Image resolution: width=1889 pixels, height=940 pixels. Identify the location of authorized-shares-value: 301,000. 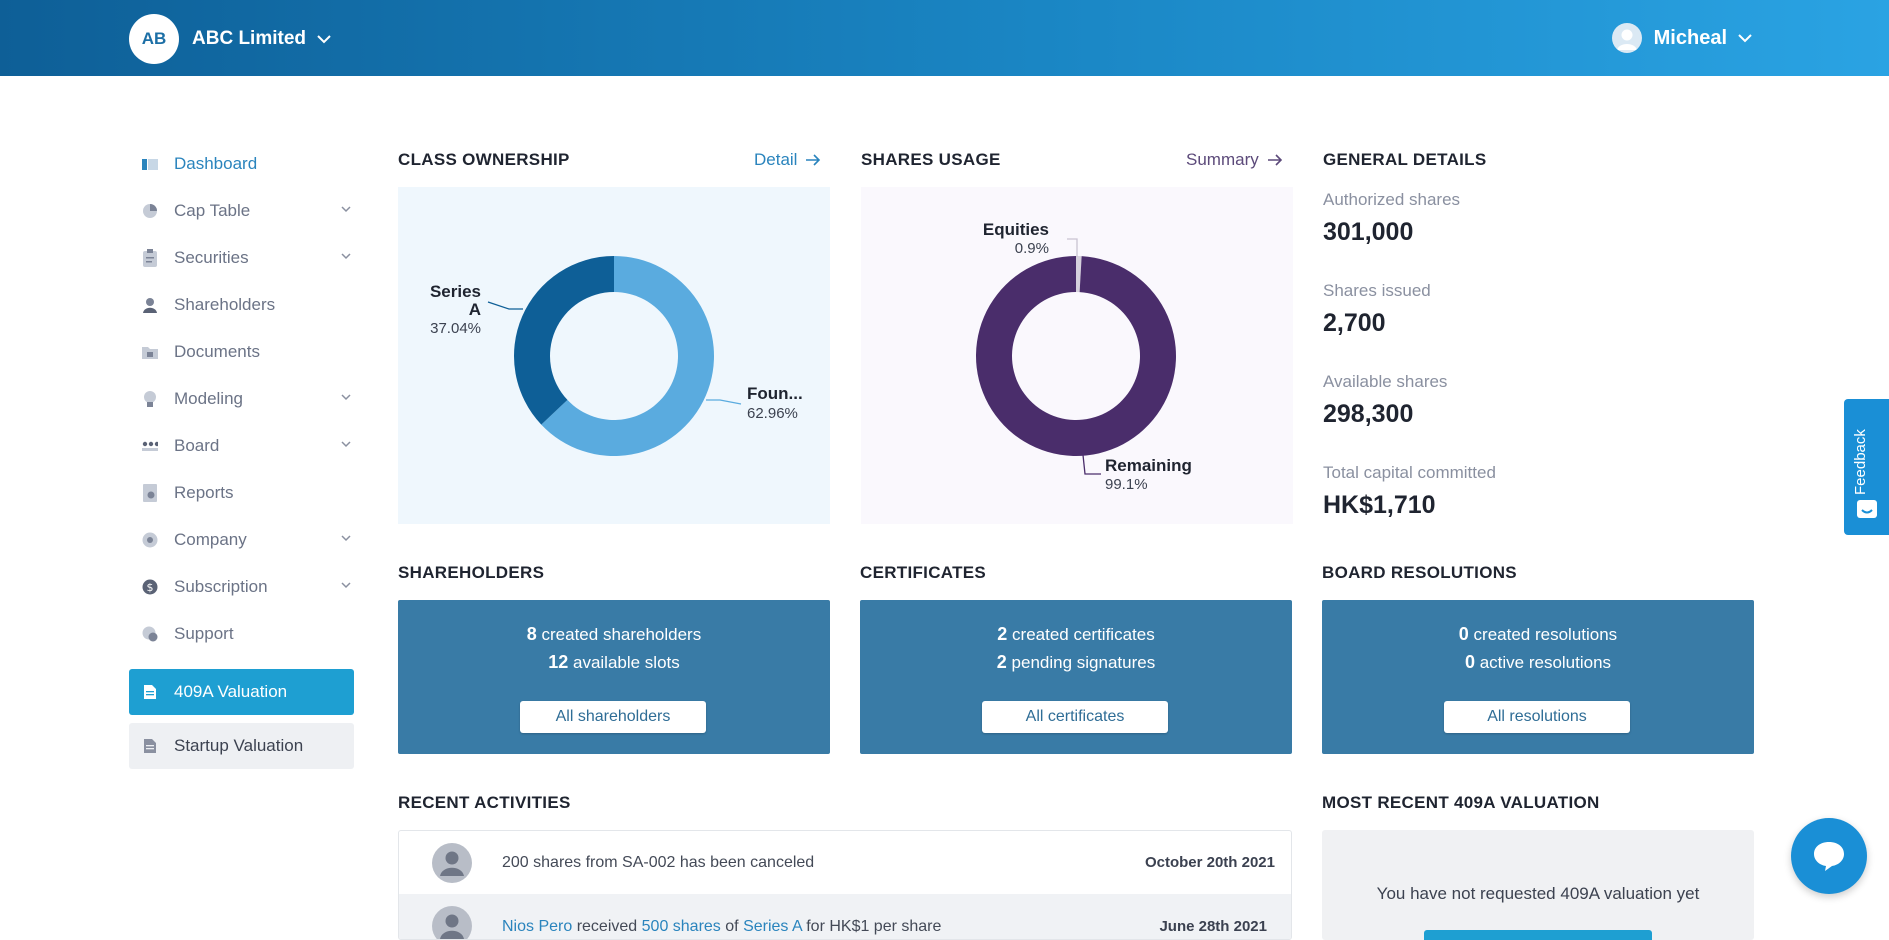
(1368, 232).